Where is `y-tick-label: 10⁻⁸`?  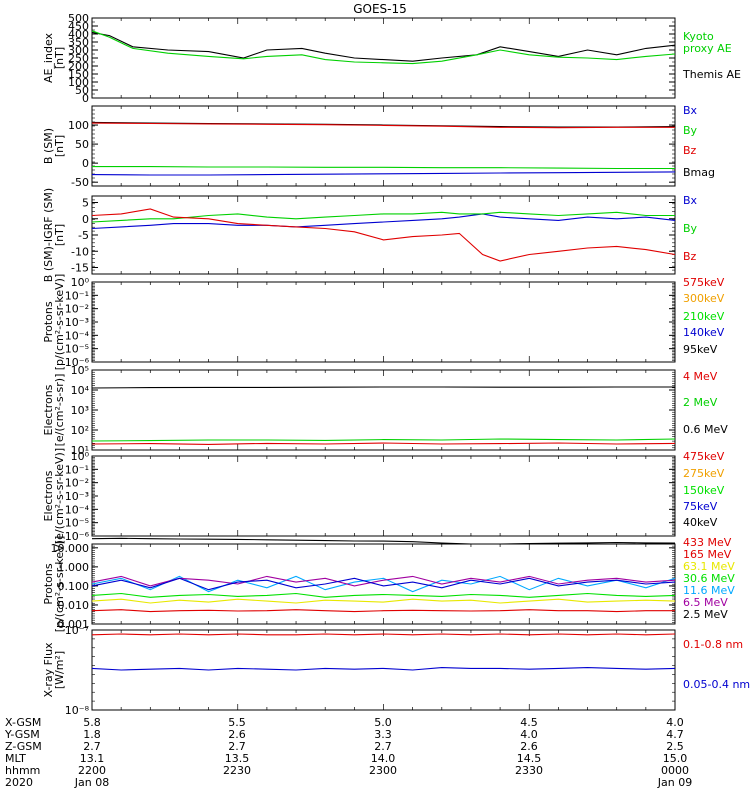
y-tick-label: 10⁻⁸ is located at coordinates (77, 710).